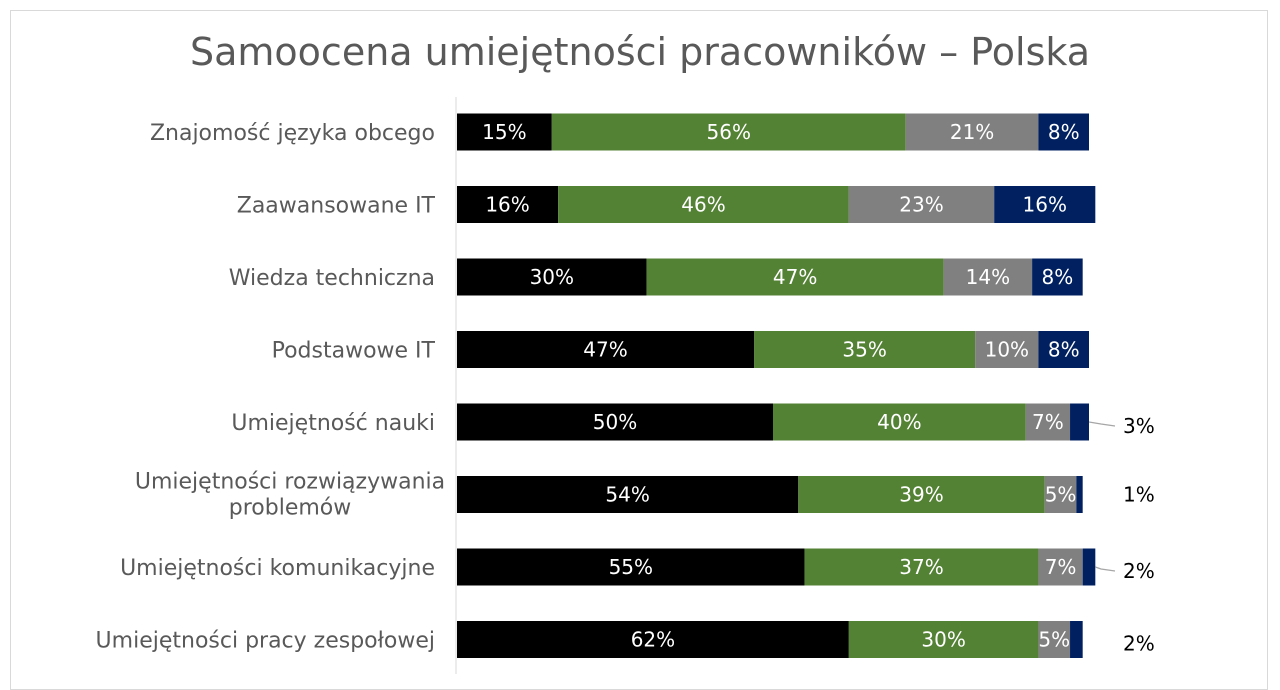 This screenshot has width=1280, height=690. I want to click on data-label: 50%, so click(615, 422).